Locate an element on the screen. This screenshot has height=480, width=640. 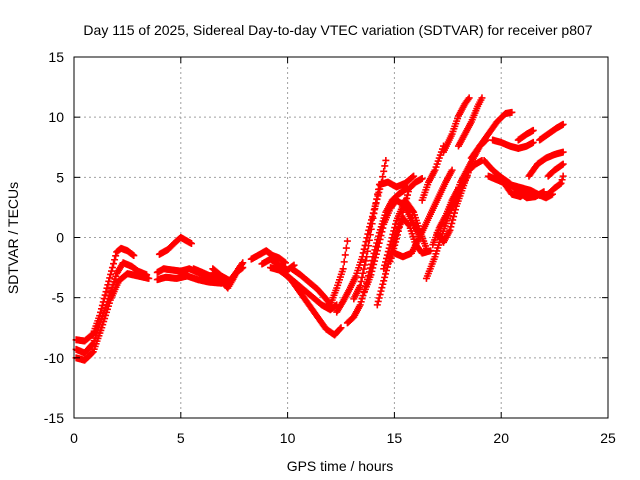
y-tick-label: 0 is located at coordinates (60, 238).